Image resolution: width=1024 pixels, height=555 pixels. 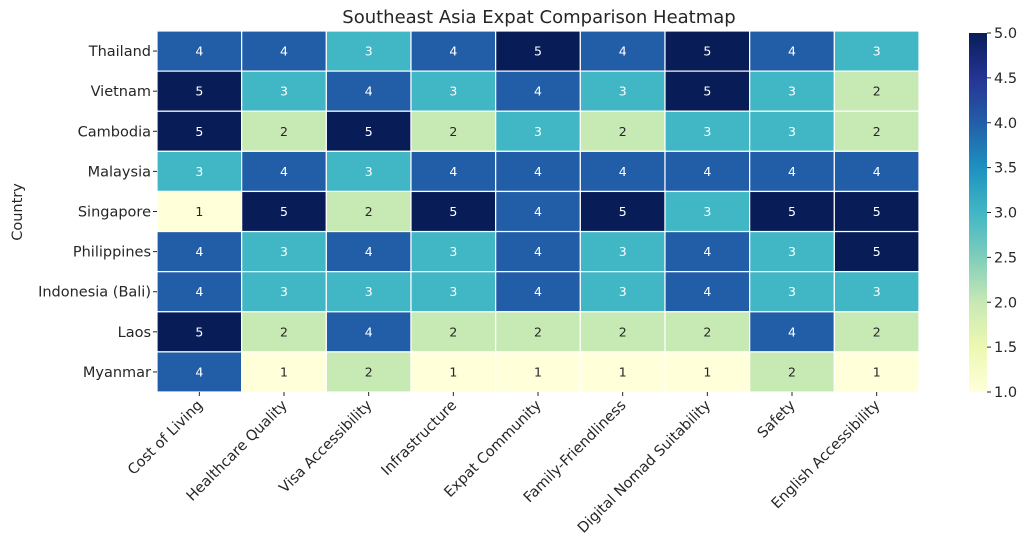 I want to click on column-label: Infrastructure, so click(x=420, y=438).